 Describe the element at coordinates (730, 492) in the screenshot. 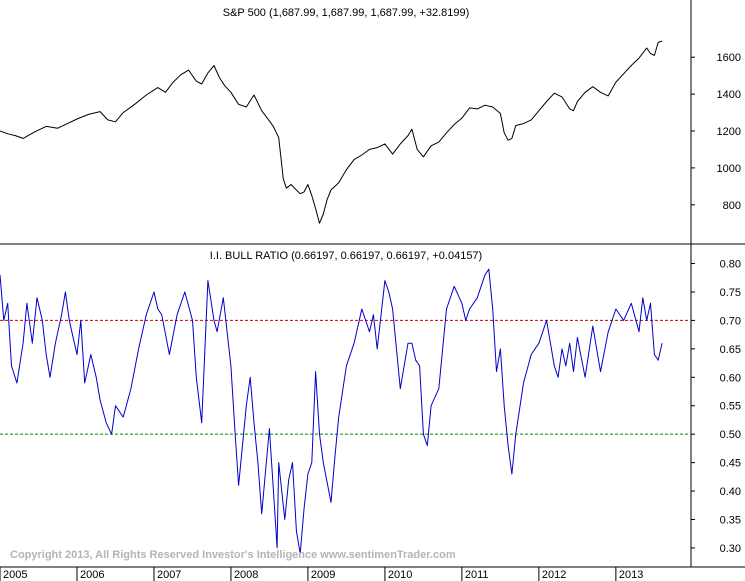

I see `bull-ratio-y-tick-label: 0.40` at that location.